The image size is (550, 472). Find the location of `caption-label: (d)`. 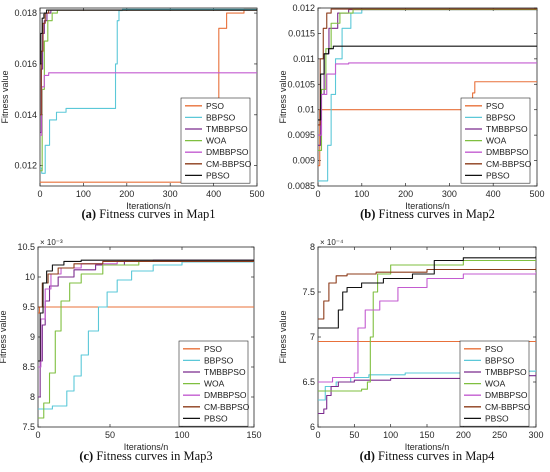

caption-label: (d) is located at coordinates (369, 456).